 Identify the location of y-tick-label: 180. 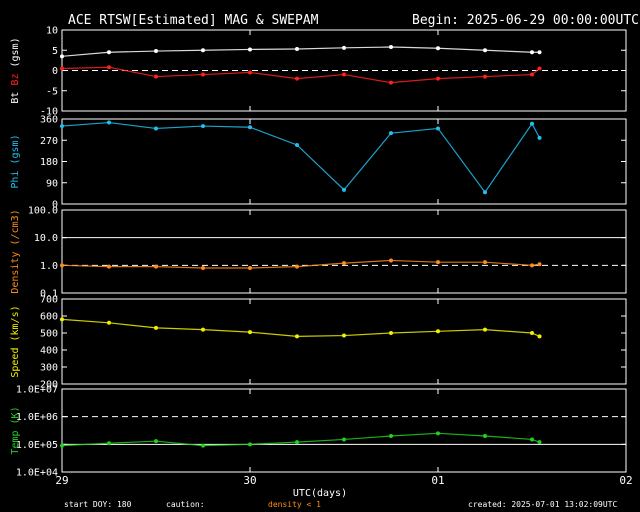
(49, 162).